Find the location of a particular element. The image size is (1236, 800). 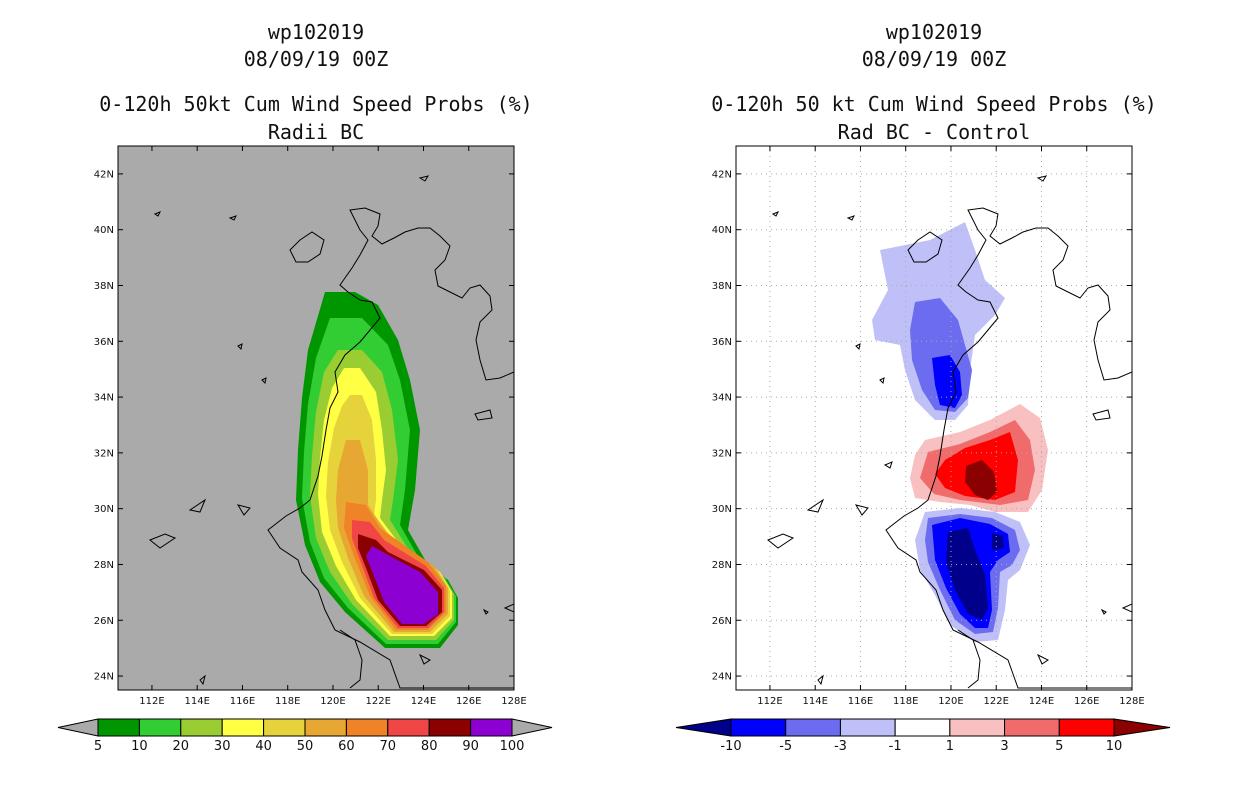

left-title-line3: 0-120h 50kt Cum Wind Speed Probs (%) is located at coordinates (316, 104).